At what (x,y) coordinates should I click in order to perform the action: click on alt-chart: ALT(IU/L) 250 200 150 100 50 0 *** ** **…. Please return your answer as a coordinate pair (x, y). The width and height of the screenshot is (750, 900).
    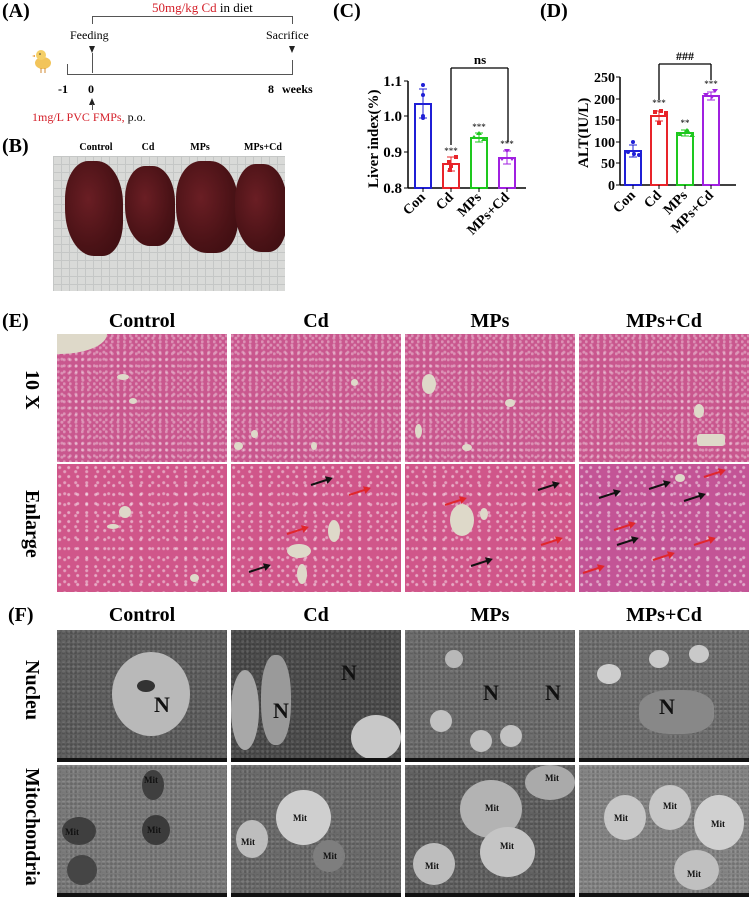
    Looking at the image, I should click on (656, 143).